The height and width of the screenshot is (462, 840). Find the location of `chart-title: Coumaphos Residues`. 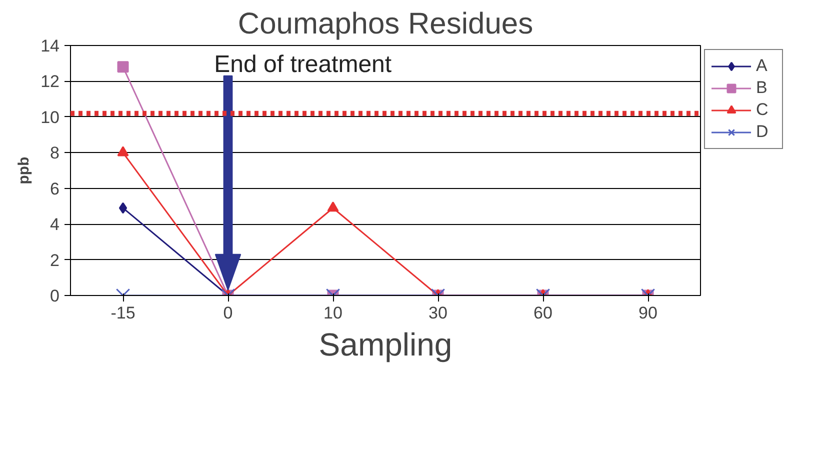

chart-title: Coumaphos Residues is located at coordinates (386, 24).